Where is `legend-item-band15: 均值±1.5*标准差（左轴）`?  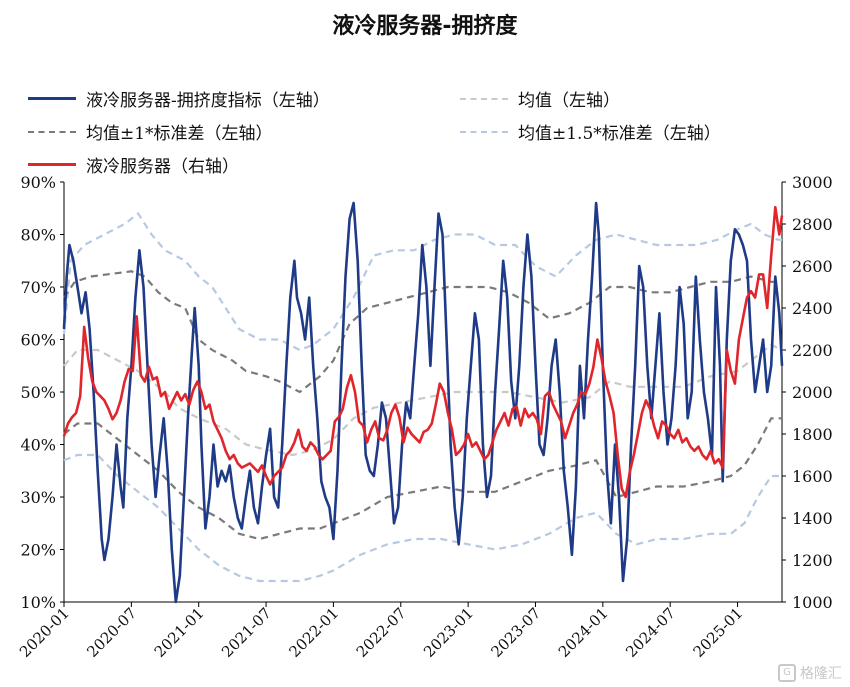
legend-item-band15: 均值±1.5*标准差（左轴） is located at coordinates (590, 131).